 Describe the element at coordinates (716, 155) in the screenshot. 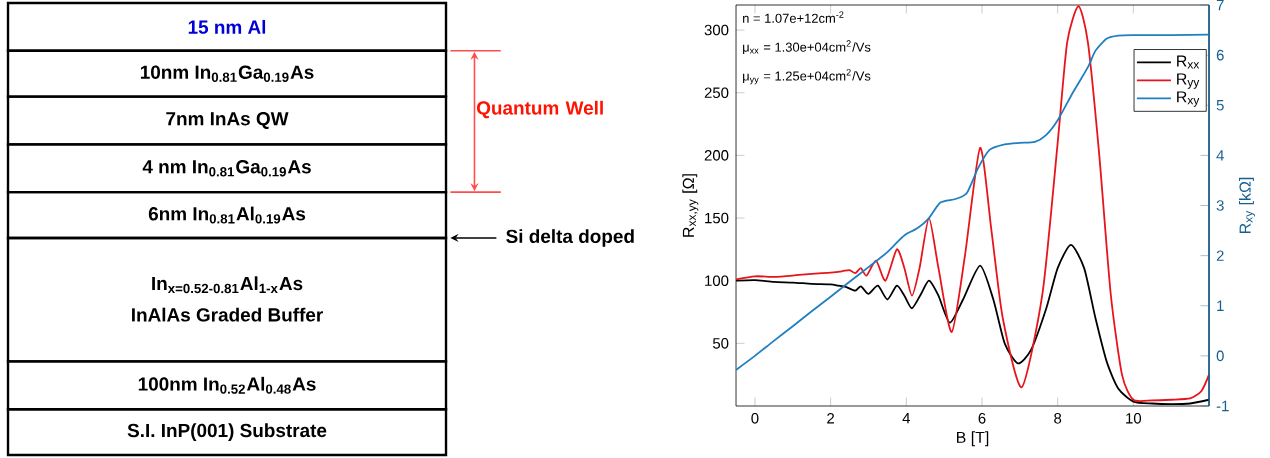

I see `y-tick-label: 200` at that location.